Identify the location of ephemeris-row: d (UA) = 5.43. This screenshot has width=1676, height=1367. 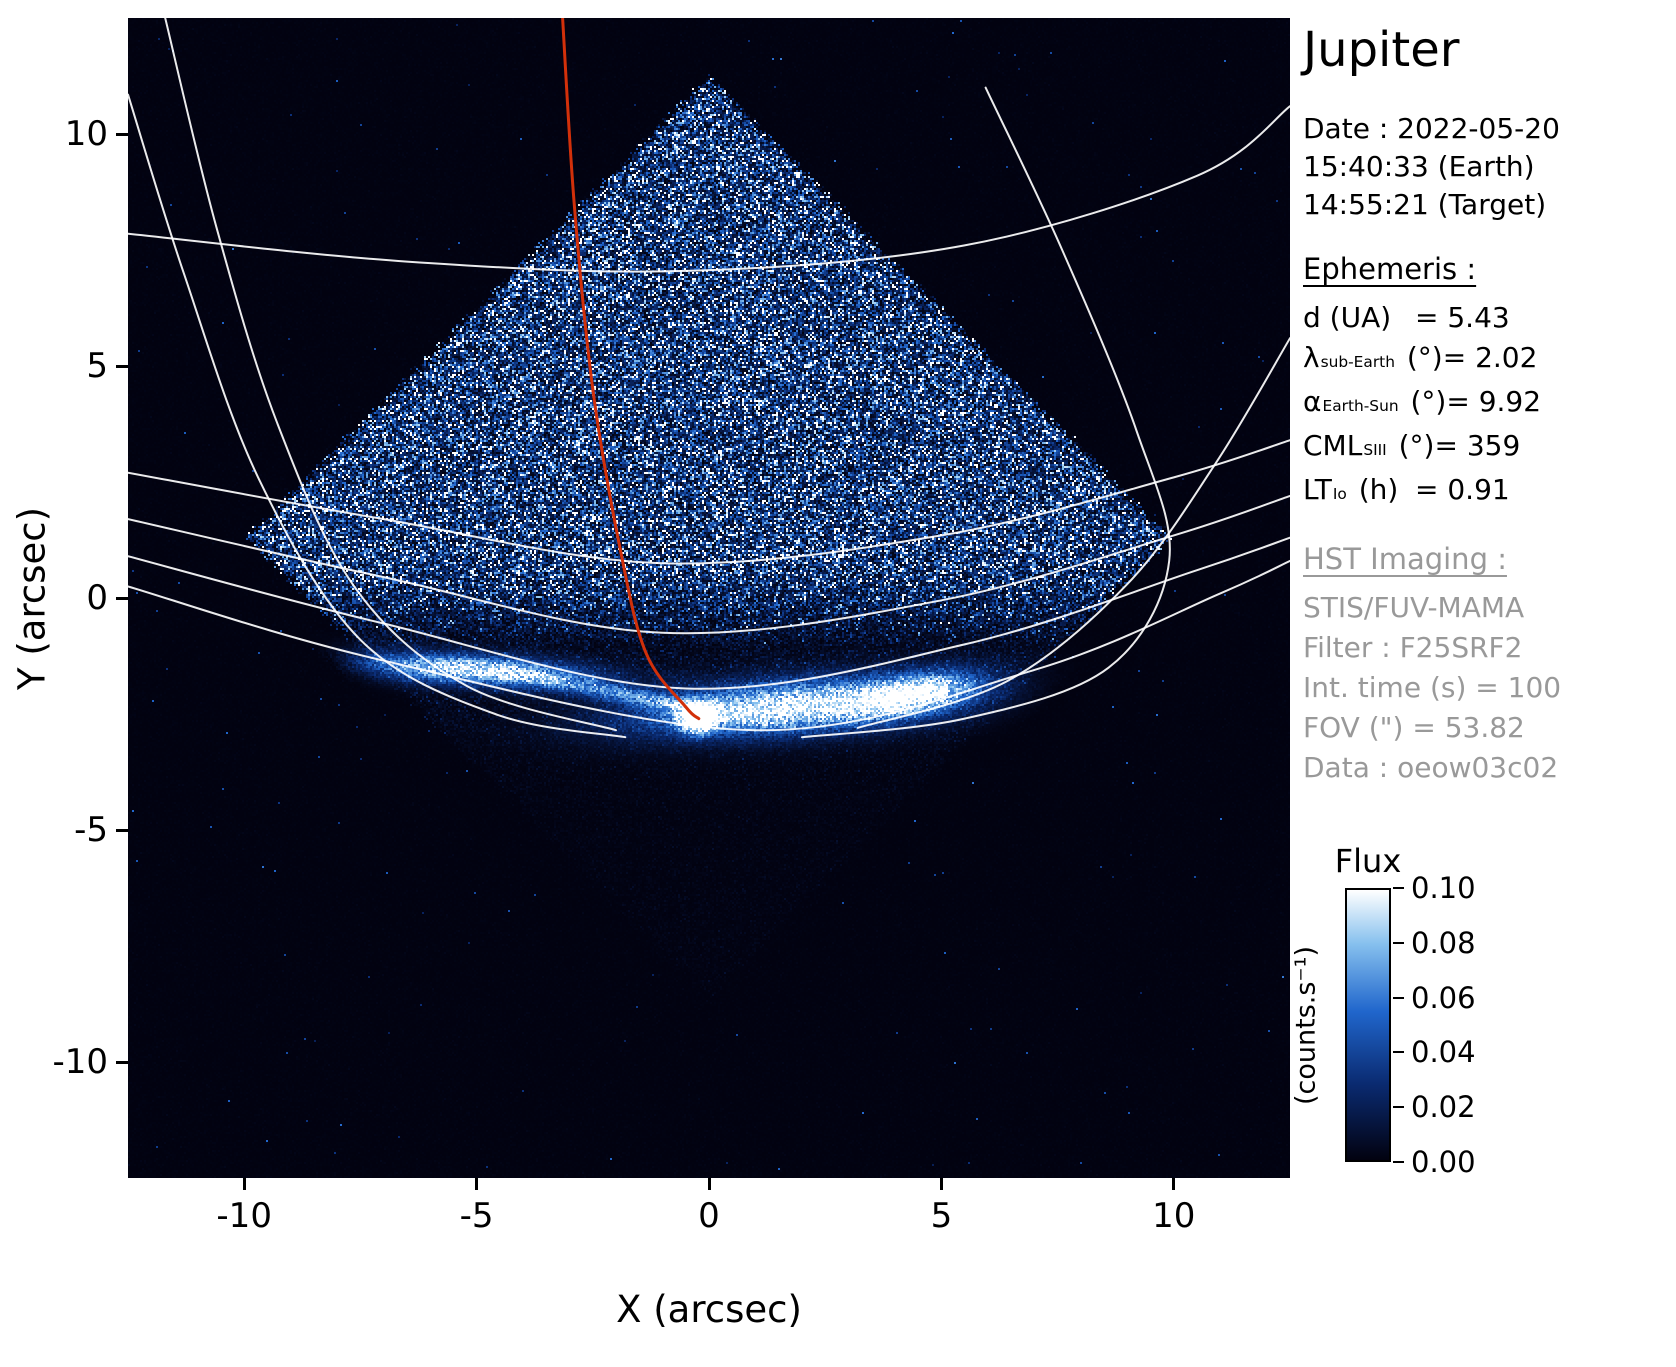
(1406, 317).